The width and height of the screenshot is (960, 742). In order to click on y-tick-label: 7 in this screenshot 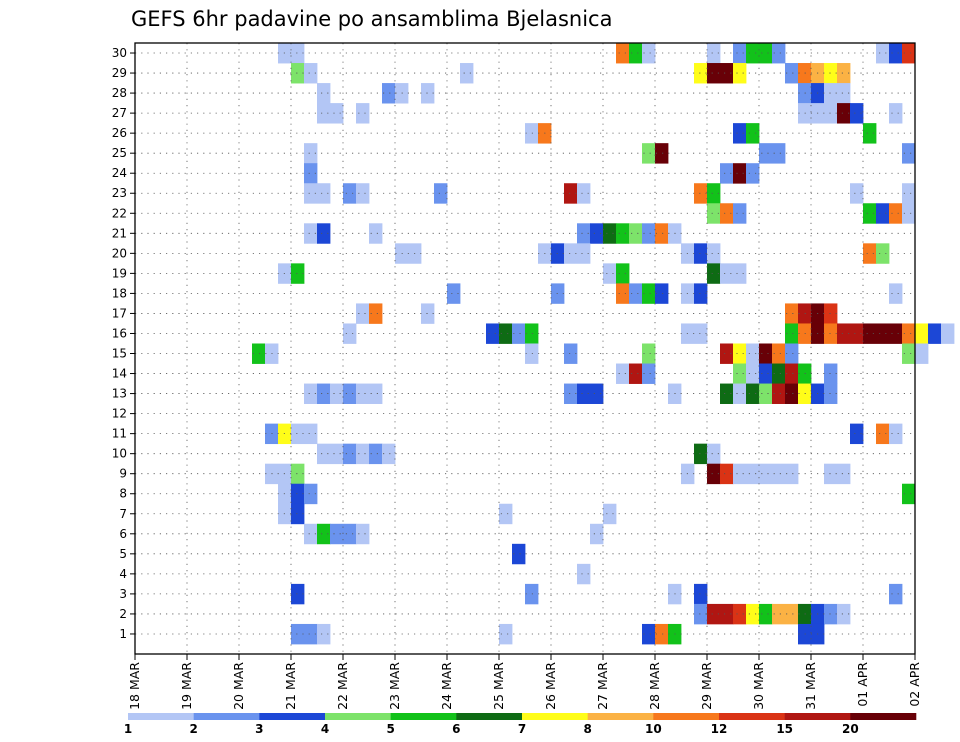, I will do `click(123, 514)`.